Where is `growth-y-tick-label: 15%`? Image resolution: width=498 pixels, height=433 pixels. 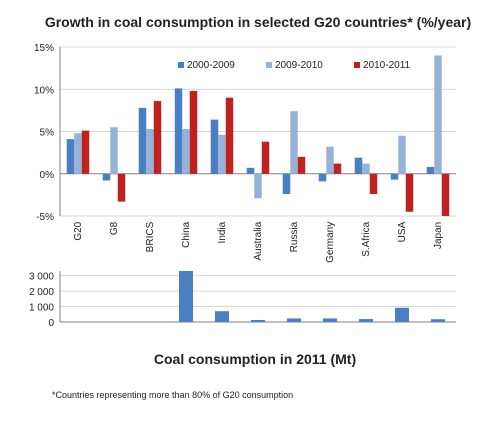 growth-y-tick-label: 15% is located at coordinates (44, 48).